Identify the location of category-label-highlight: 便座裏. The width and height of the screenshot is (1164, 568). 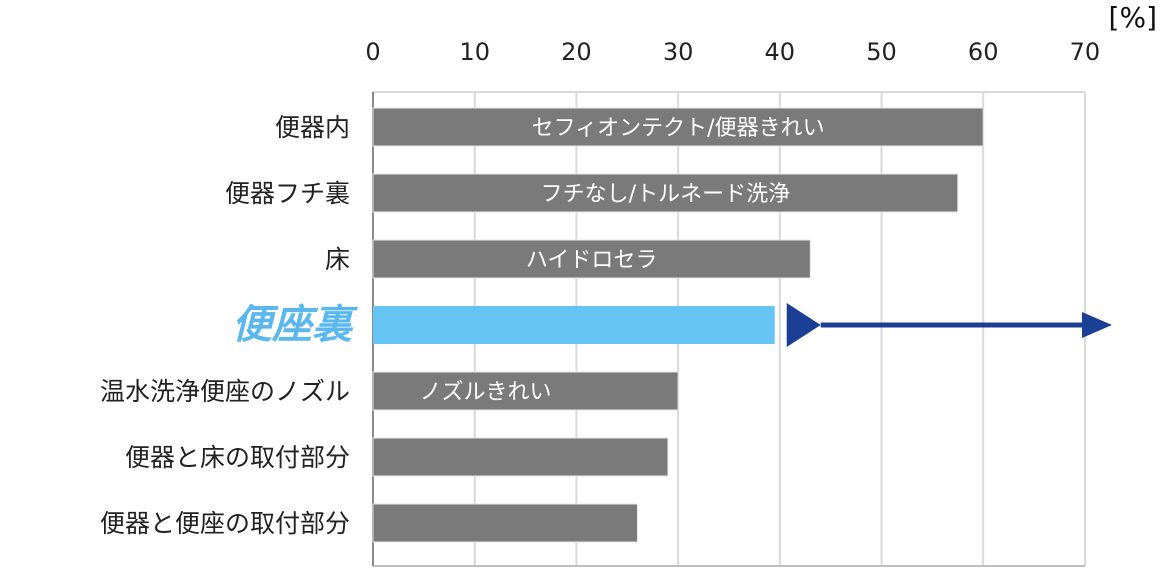
(295, 325).